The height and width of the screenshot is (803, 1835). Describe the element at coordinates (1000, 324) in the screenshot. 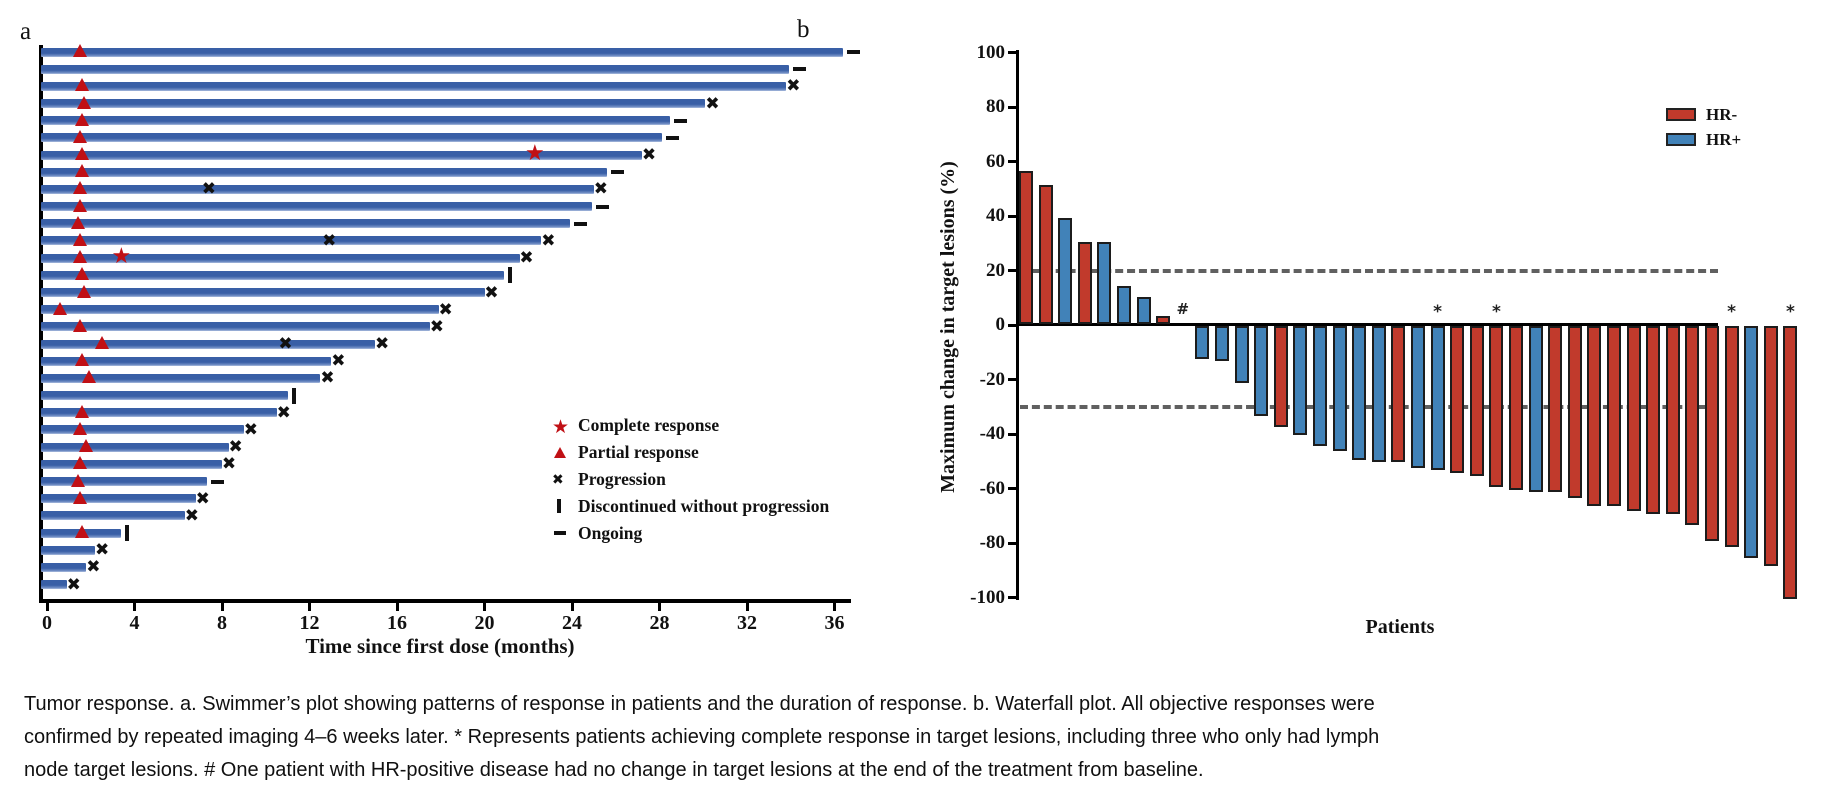

I see `panel-b-tick-label: 0` at that location.